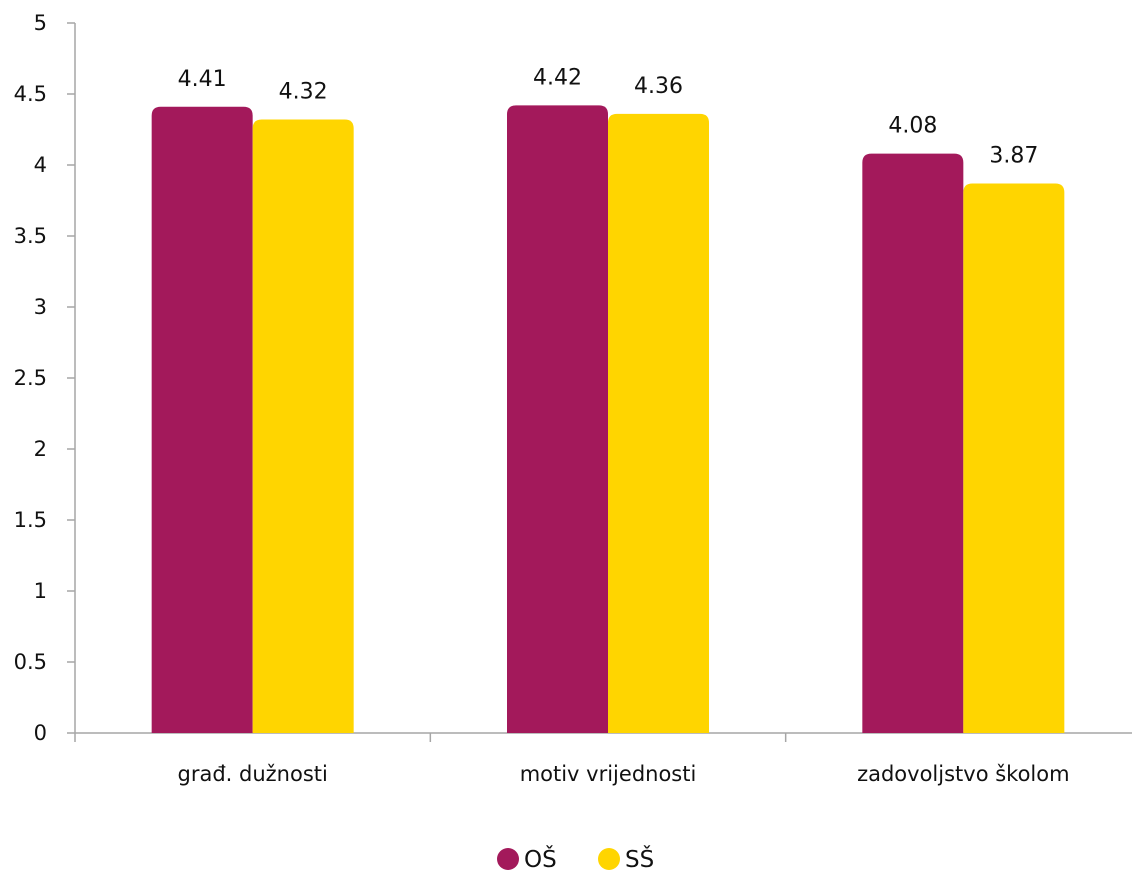 This screenshot has height=870, width=1132. What do you see at coordinates (202, 79) in the screenshot?
I see `data-label: 4.41` at bounding box center [202, 79].